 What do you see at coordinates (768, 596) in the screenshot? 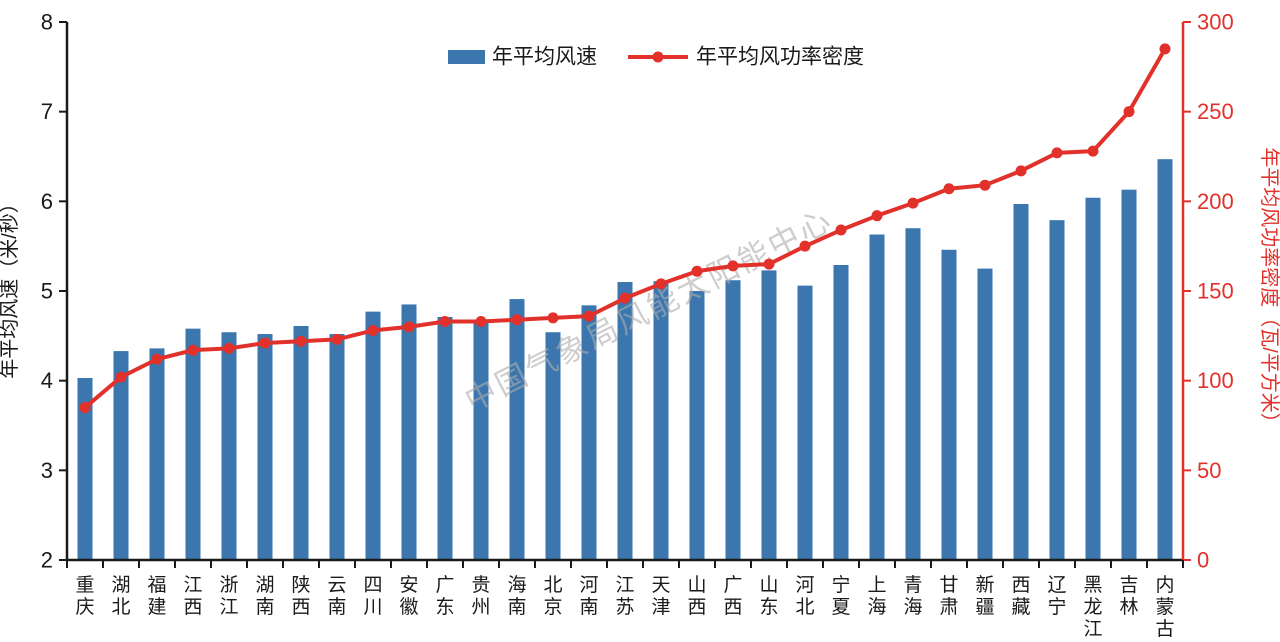
I see `x-category-label: 山东` at bounding box center [768, 596].